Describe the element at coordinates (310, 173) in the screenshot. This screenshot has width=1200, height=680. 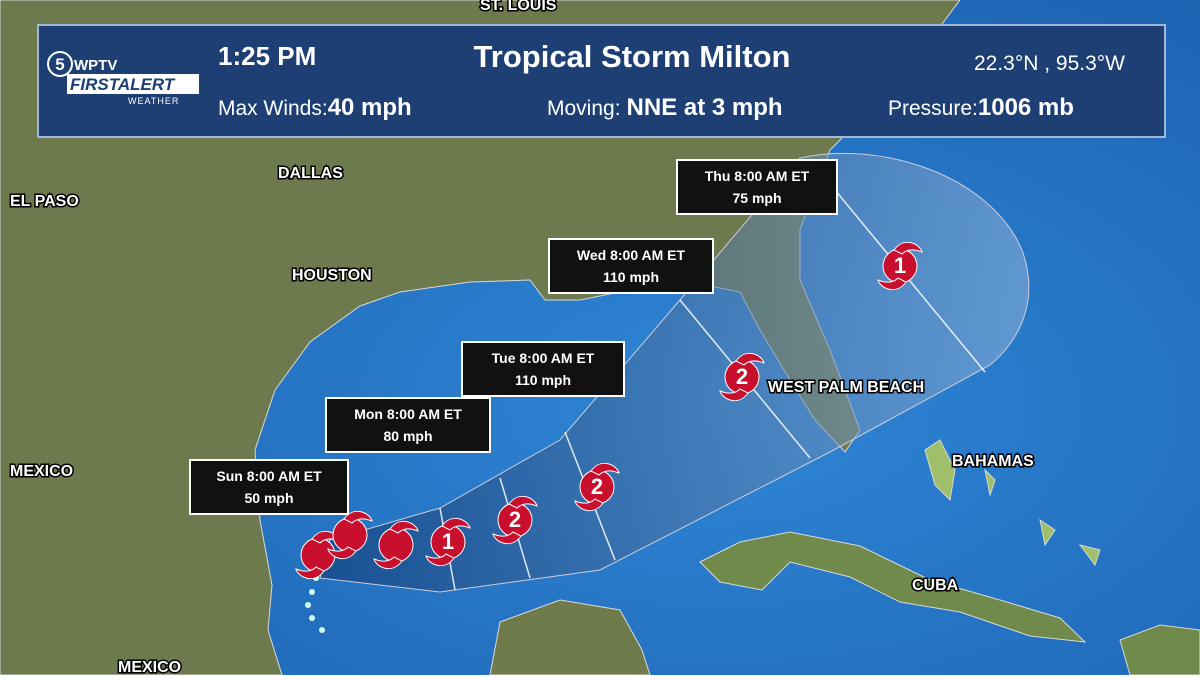
I see `city-label: DALLAS` at that location.